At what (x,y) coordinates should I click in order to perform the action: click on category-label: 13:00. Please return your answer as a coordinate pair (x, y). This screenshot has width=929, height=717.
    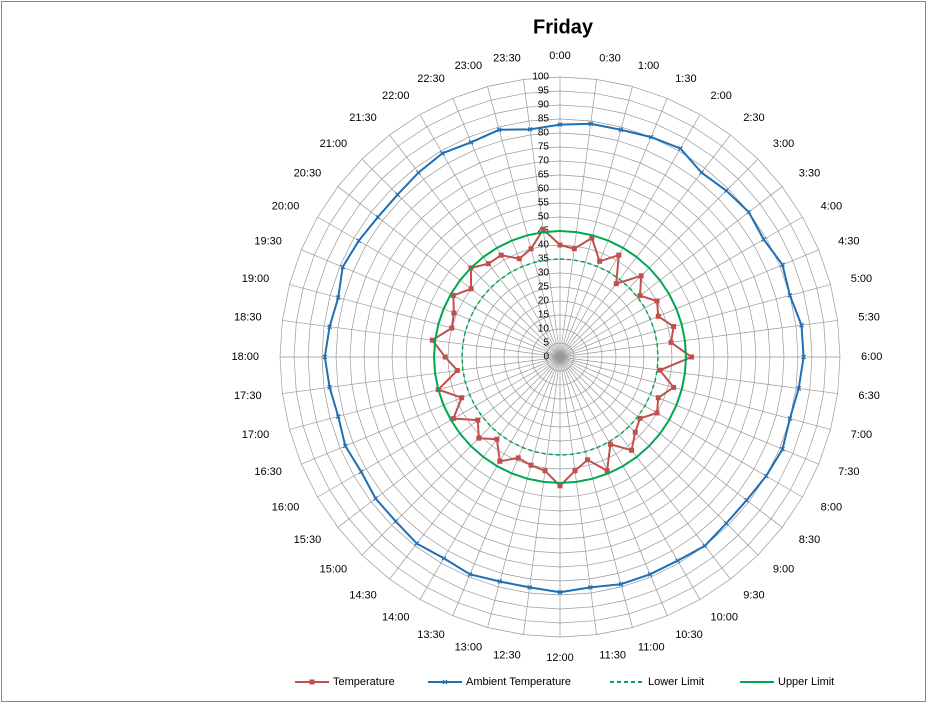
    Looking at the image, I should click on (469, 648).